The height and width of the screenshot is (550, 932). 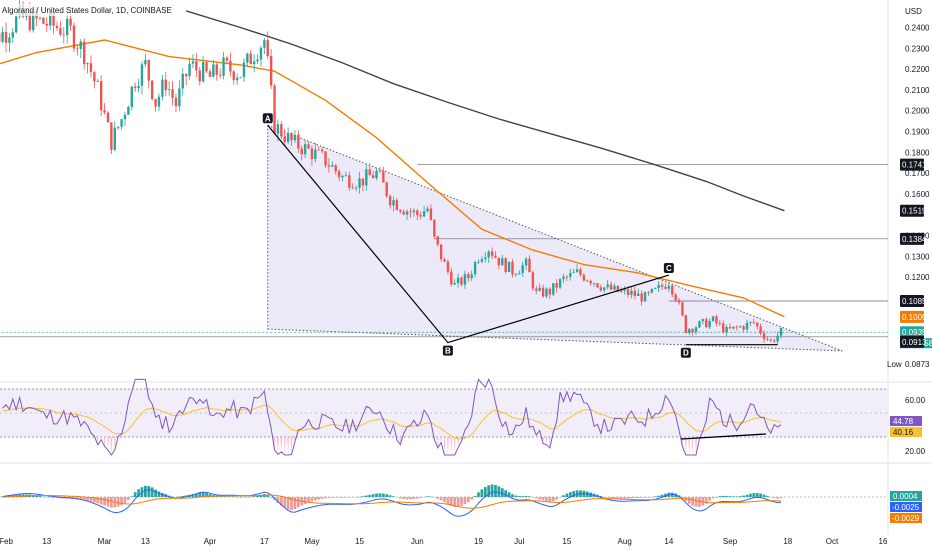 What do you see at coordinates (392, 501) in the screenshot?
I see `macd-signal-line` at bounding box center [392, 501].